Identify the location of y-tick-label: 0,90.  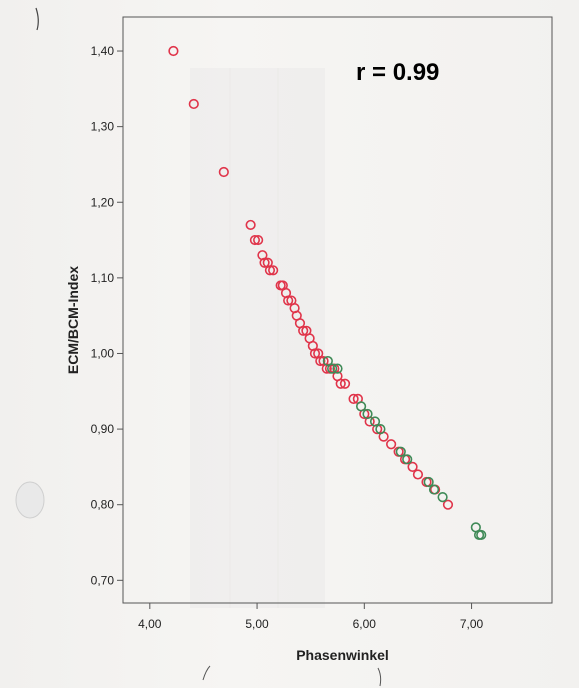
(103, 429).